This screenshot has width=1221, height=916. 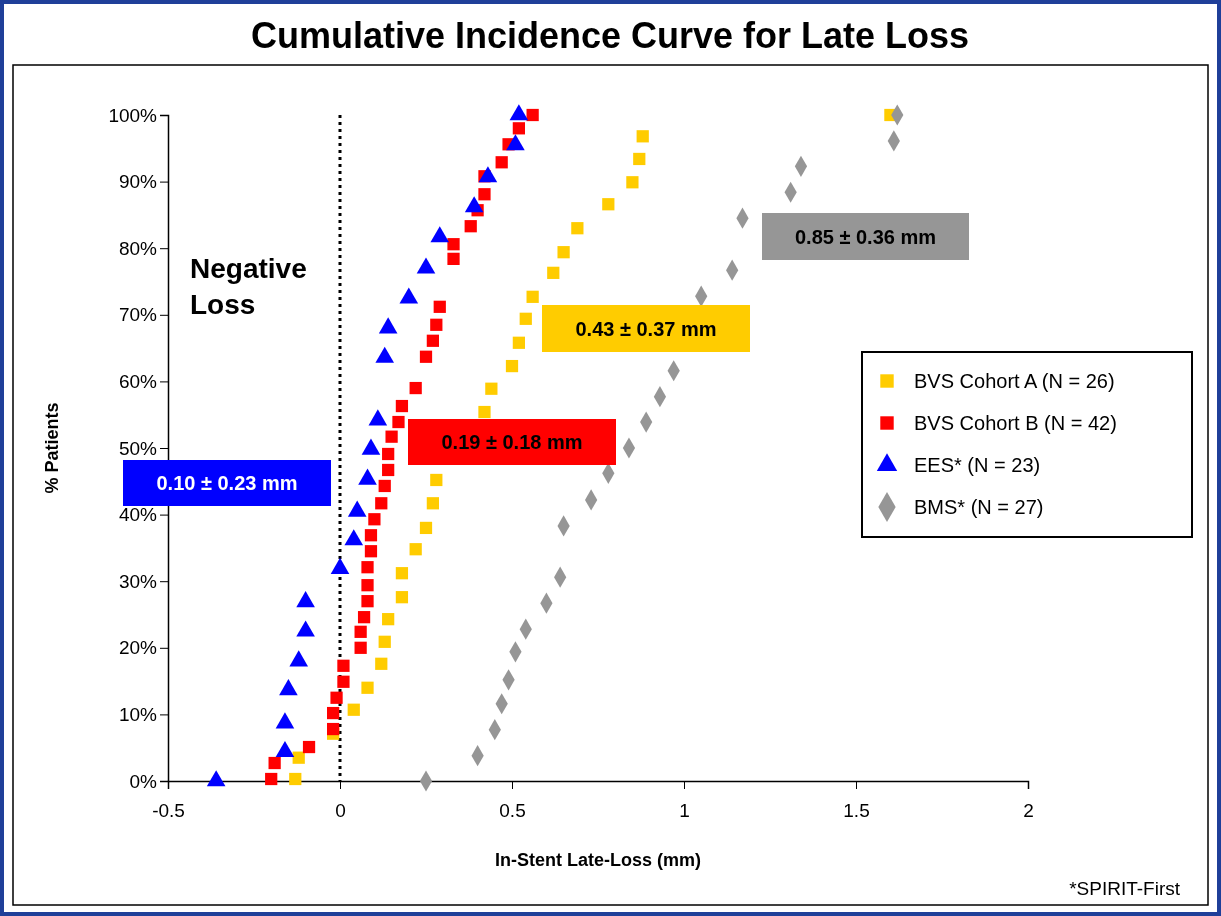 I want to click on legend-label: EES* (N = 23), so click(x=977, y=465).